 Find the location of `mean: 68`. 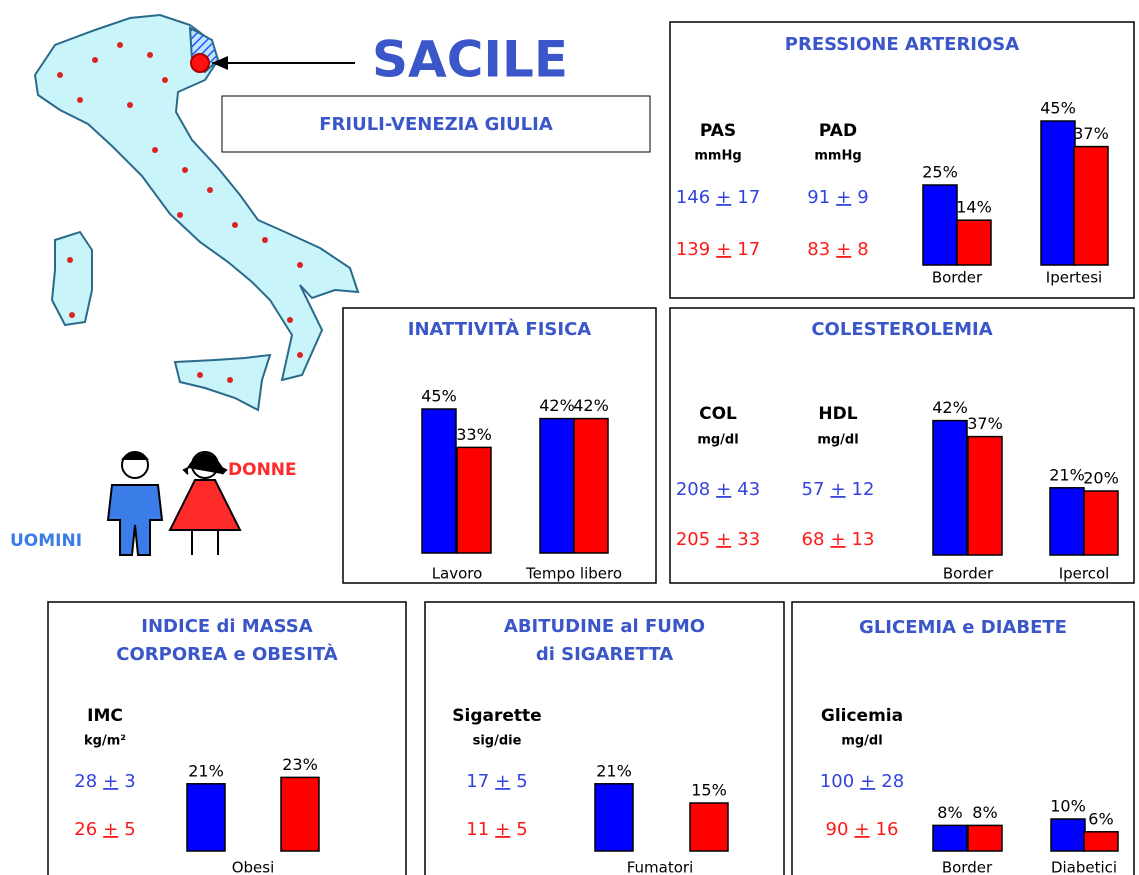

mean: 68 is located at coordinates (813, 539).